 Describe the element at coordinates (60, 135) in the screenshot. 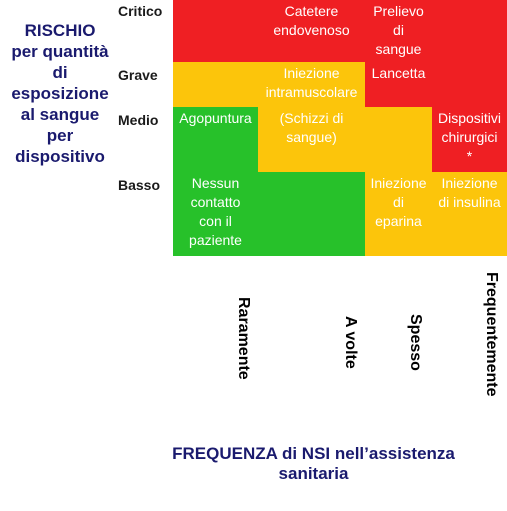

I see `y-axis-label-line: per` at that location.